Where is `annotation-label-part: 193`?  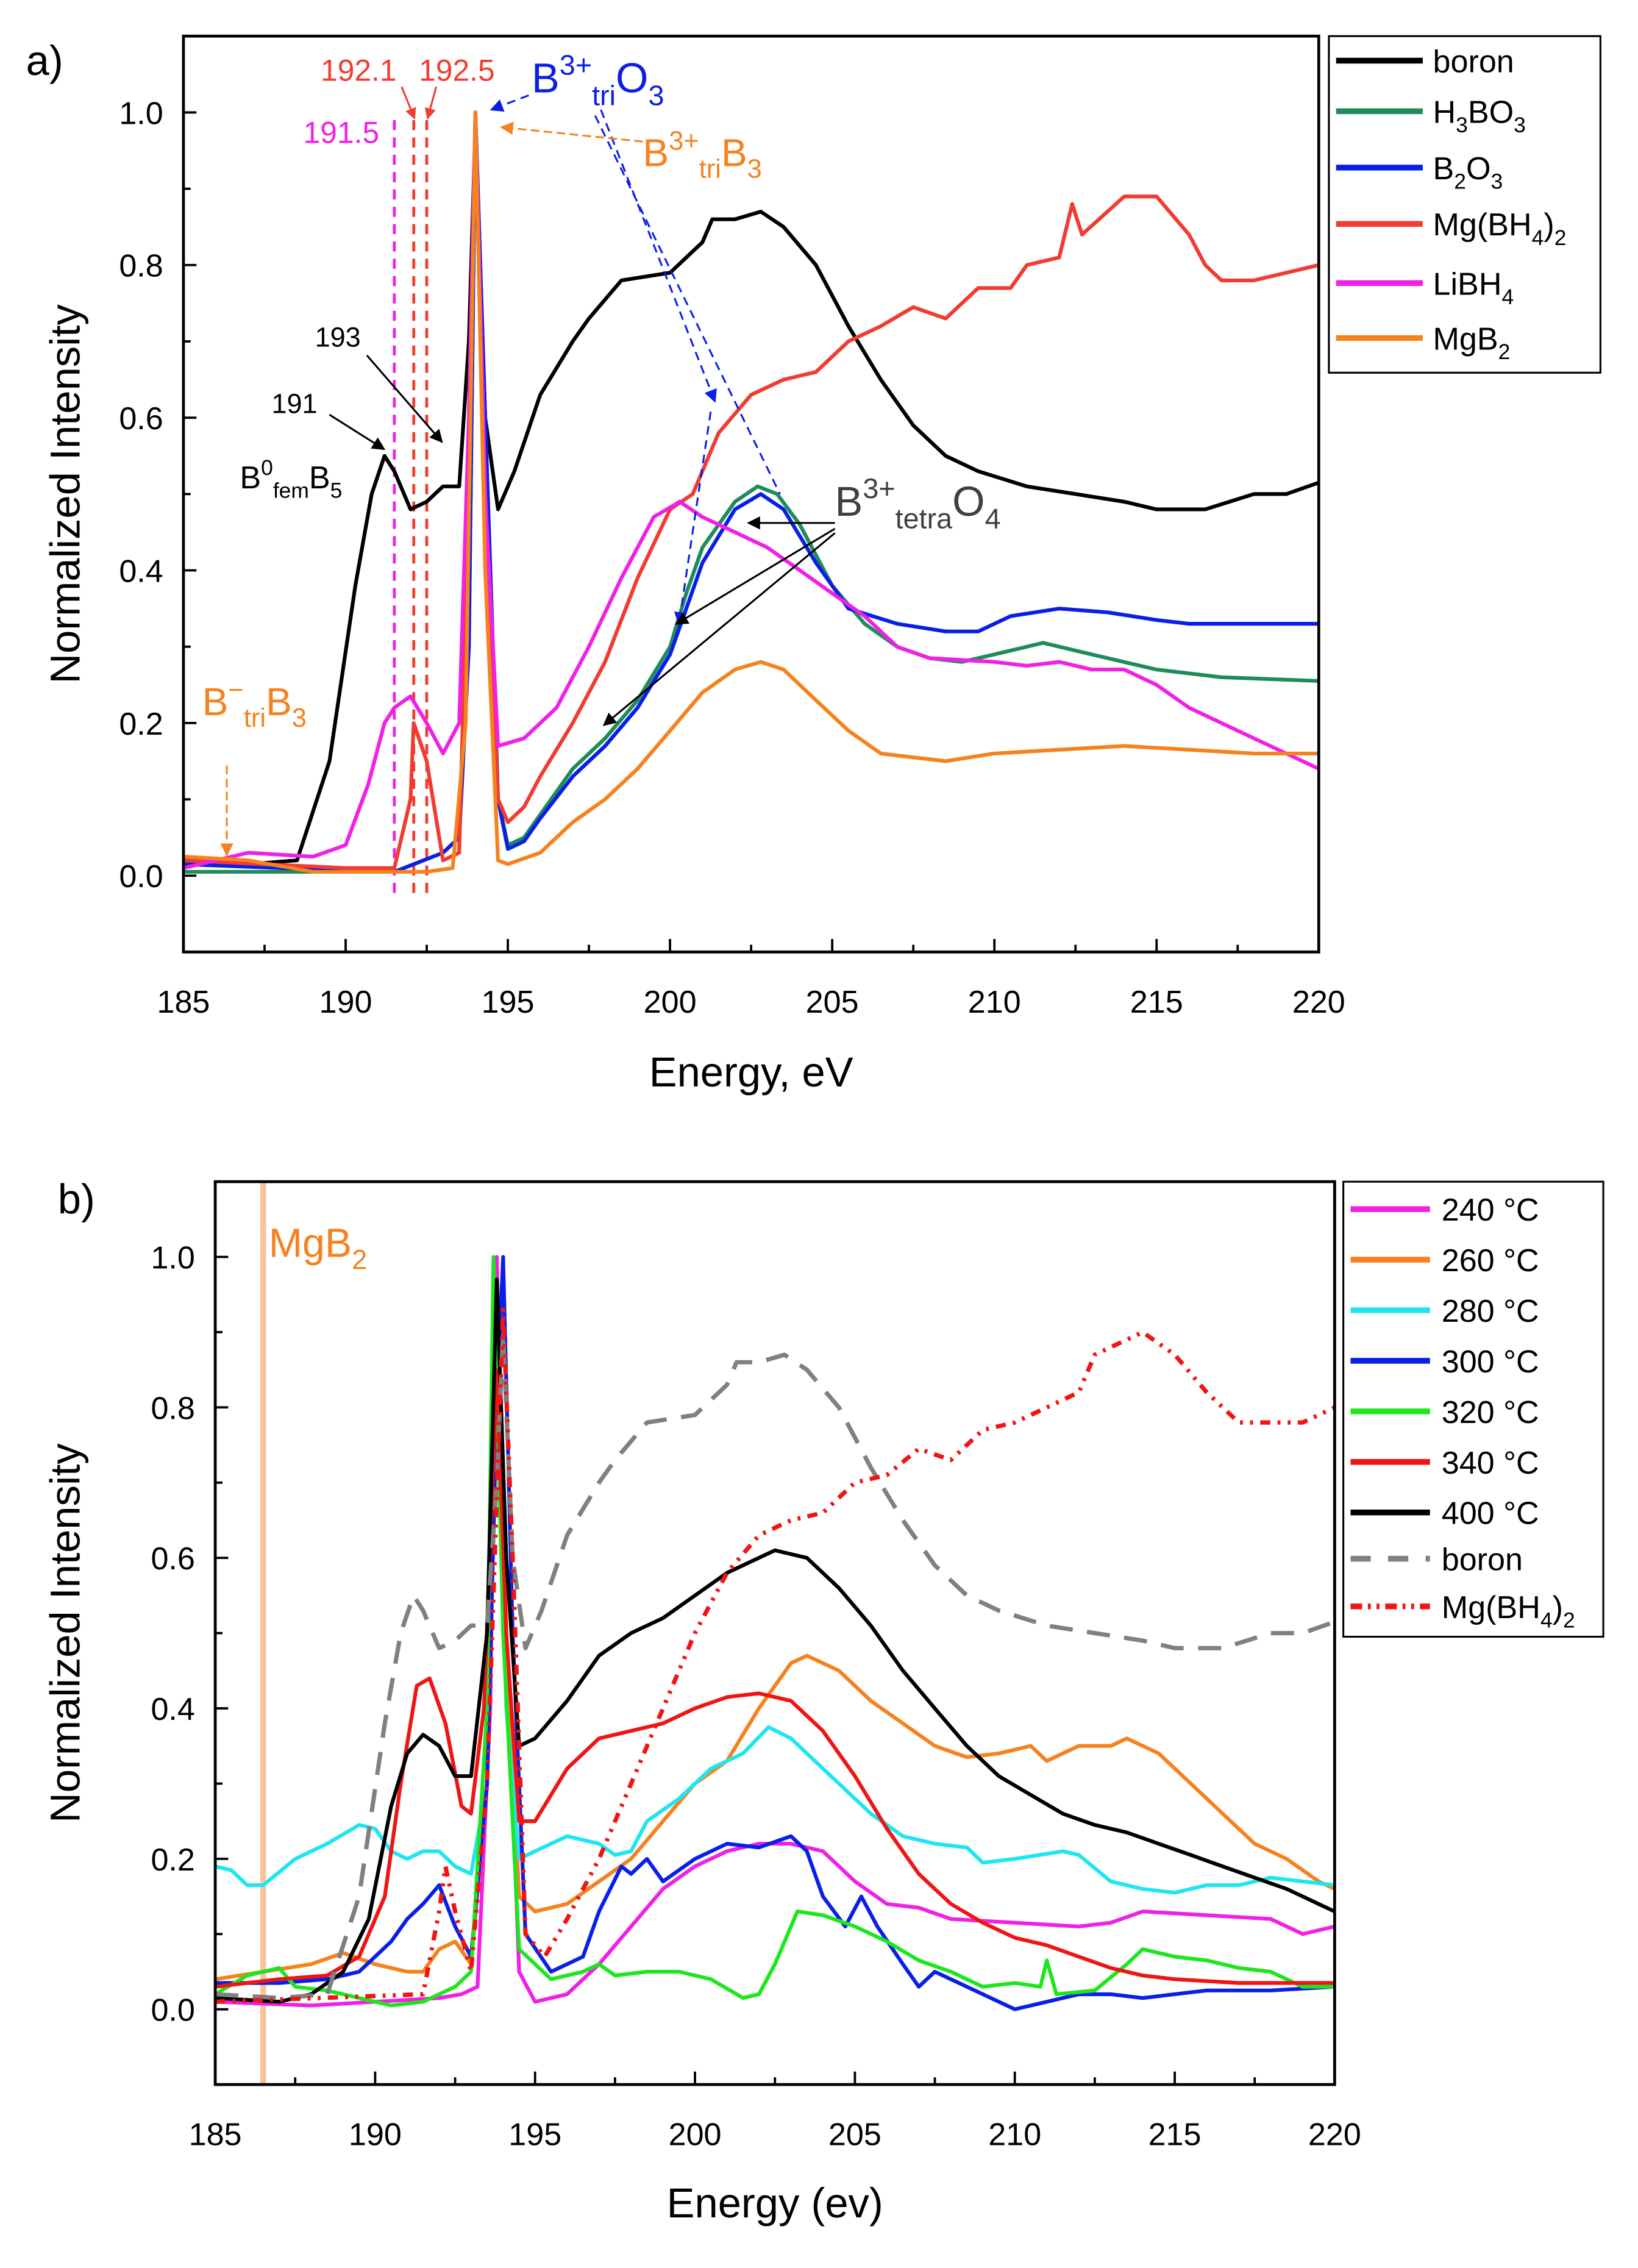
annotation-label-part: 193 is located at coordinates (338, 337).